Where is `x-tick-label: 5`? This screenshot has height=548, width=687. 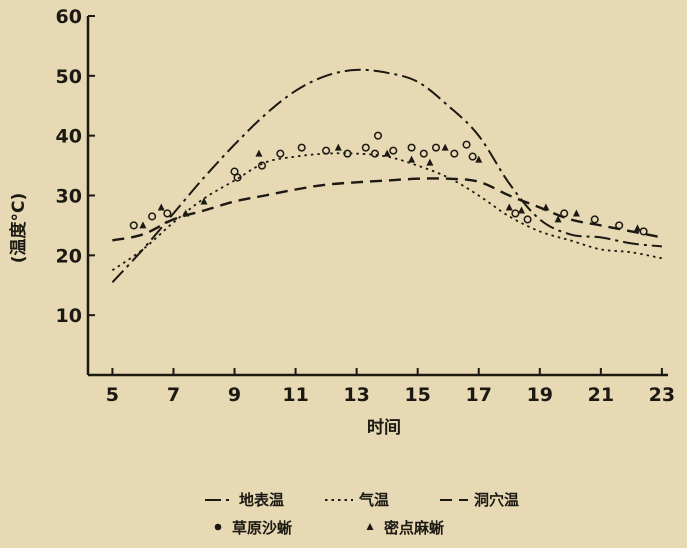
x-tick-label: 5 is located at coordinates (112, 395).